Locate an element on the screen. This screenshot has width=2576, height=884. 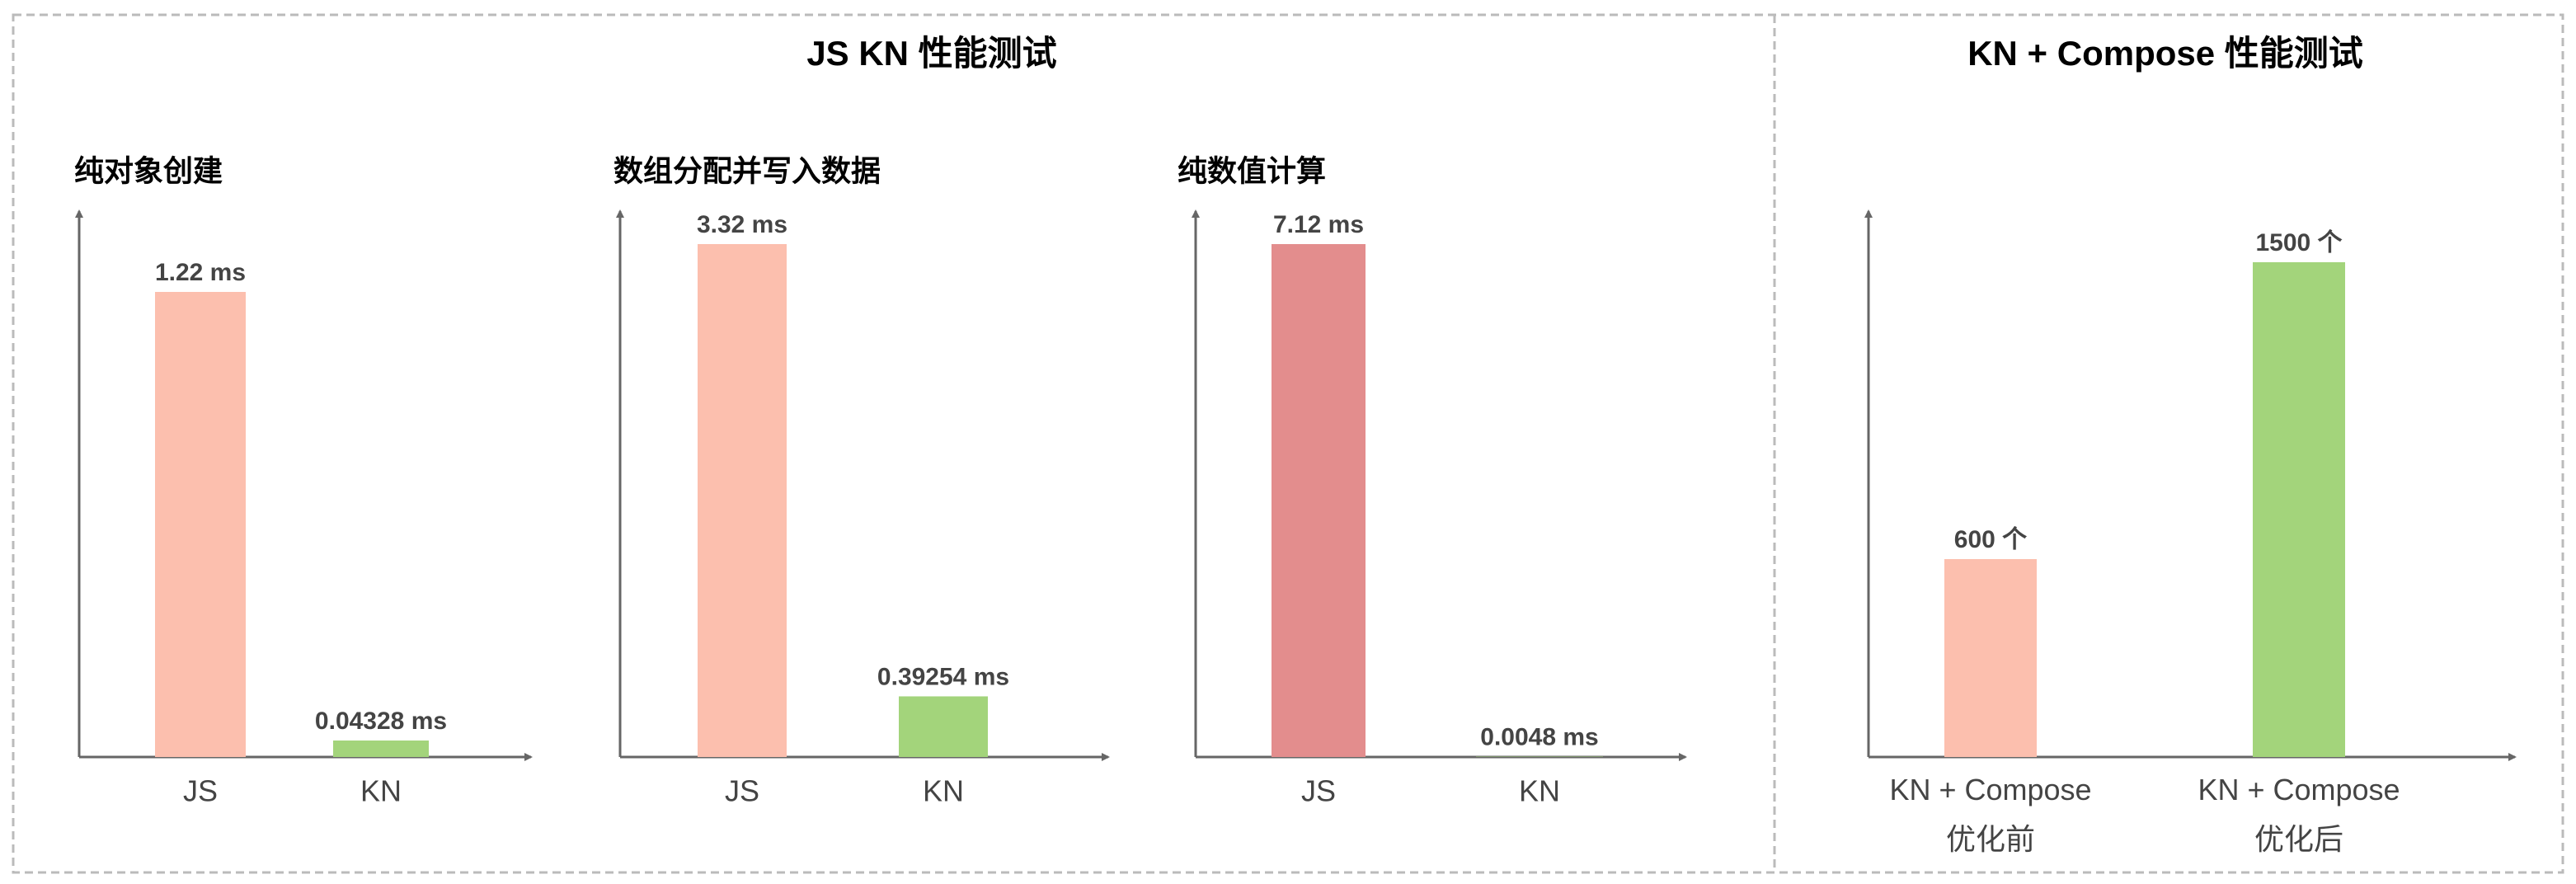
value-label: 0.04328 ms is located at coordinates (381, 721).